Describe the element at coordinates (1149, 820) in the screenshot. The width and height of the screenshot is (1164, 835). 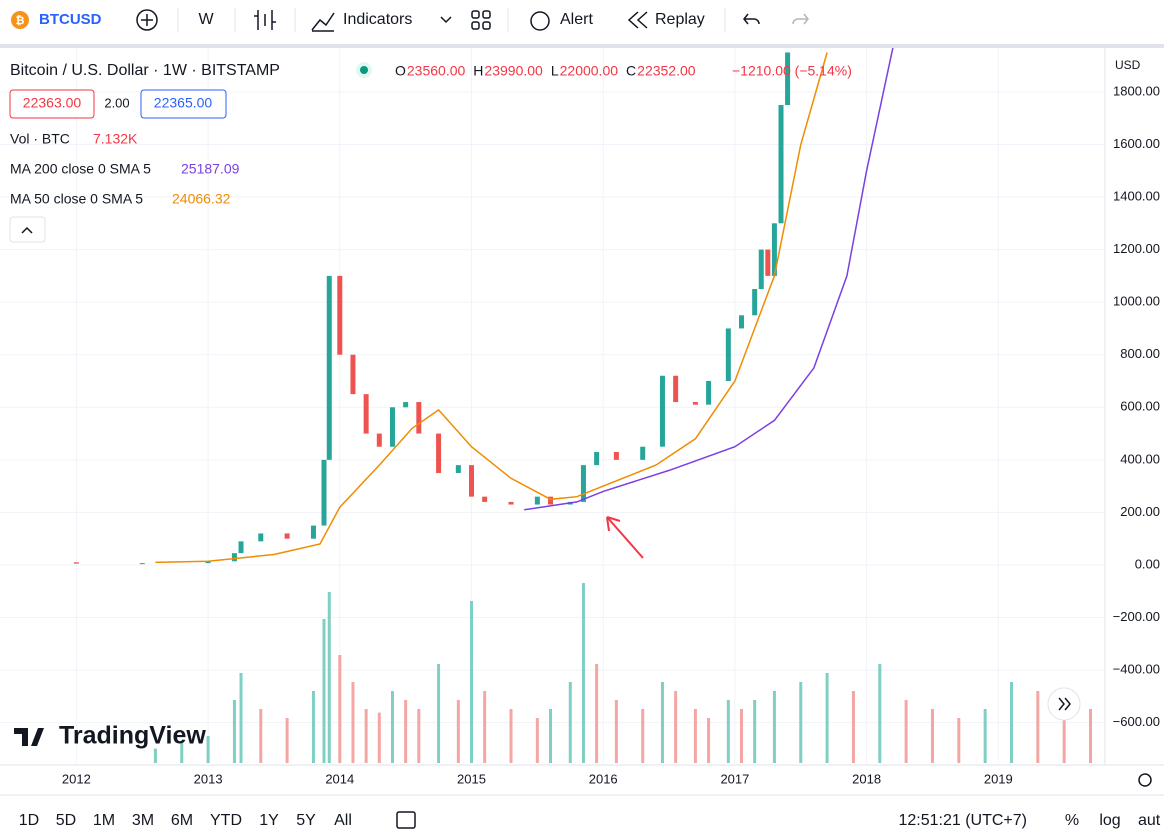
I see `auto-toggle: aut` at that location.